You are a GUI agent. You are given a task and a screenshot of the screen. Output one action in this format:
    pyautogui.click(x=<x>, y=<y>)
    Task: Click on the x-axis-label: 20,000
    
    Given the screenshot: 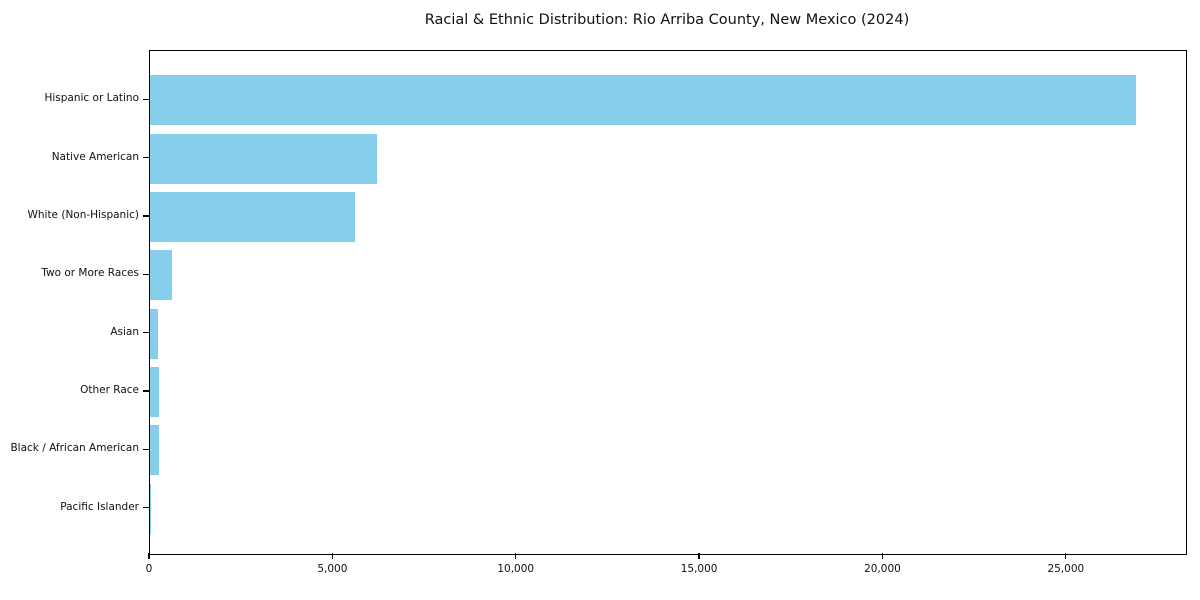 What is the action you would take?
    pyautogui.click(x=882, y=569)
    